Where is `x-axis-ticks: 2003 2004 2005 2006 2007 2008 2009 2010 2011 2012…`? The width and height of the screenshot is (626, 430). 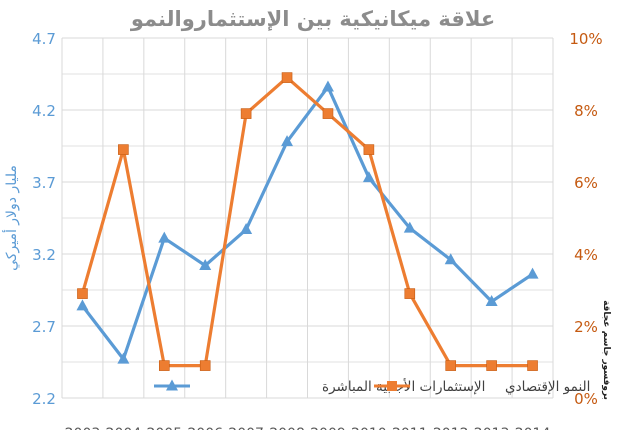
x-axis-ticks: 2003 2004 2005 2006 2007 2008 2009 2010 2011 2012… is located at coordinates (308, 428).